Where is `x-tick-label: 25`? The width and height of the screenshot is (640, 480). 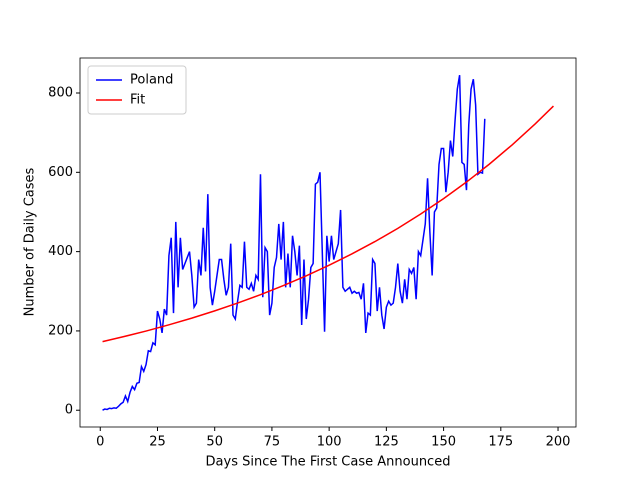 x-tick-label: 25 is located at coordinates (157, 442).